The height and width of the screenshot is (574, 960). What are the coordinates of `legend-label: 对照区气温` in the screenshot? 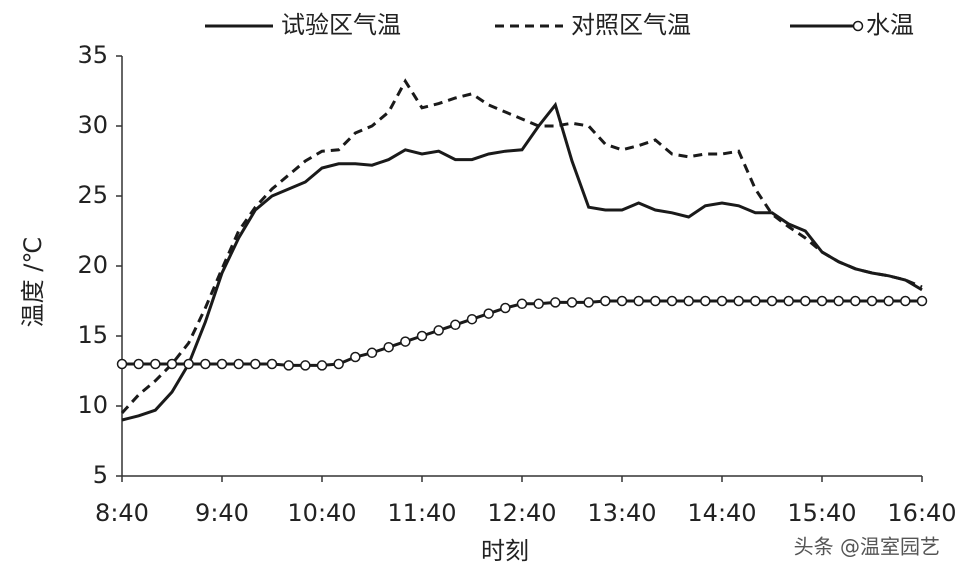 It's located at (631, 25).